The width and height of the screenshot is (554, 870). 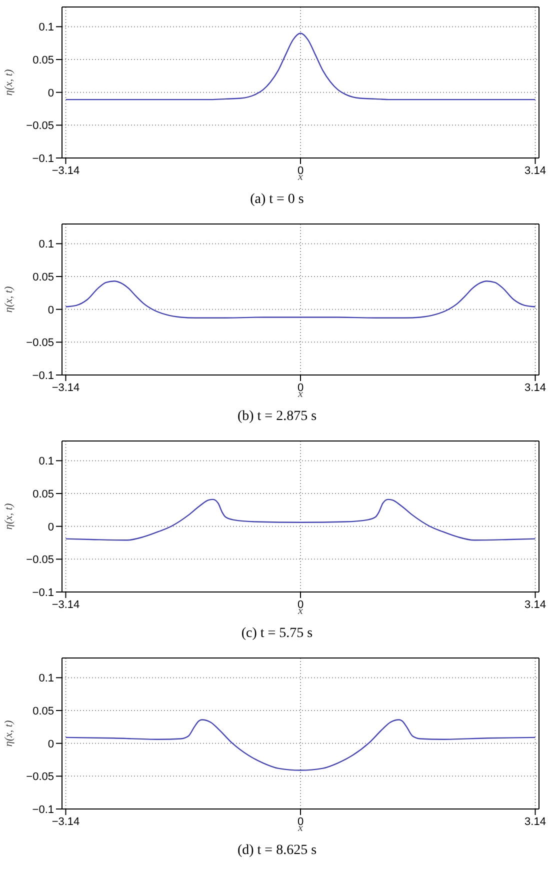 I want to click on text: (d) t = 8.625 s, so click(x=277, y=851).